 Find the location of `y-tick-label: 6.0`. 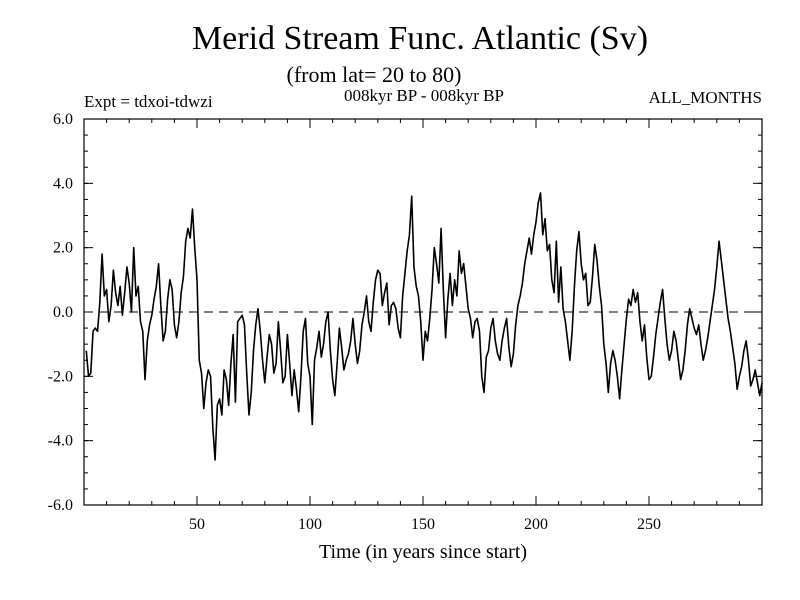

y-tick-label: 6.0 is located at coordinates (63, 119).